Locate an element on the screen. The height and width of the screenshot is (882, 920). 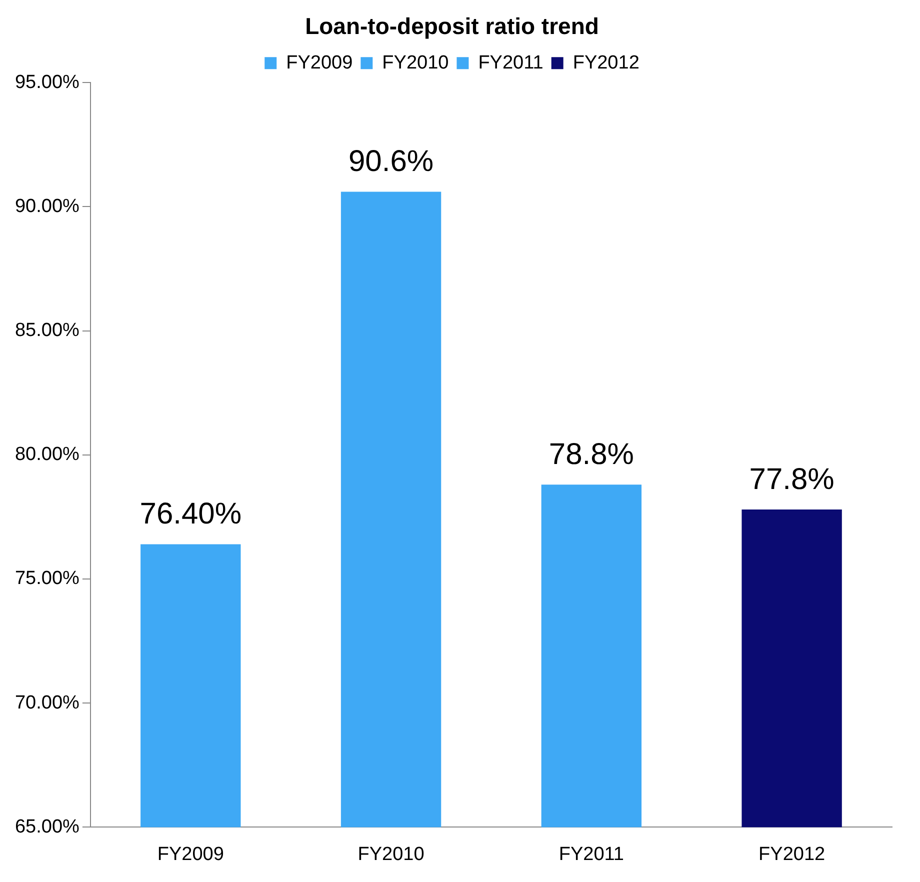
x-tick-label: FY2010 is located at coordinates (391, 854).